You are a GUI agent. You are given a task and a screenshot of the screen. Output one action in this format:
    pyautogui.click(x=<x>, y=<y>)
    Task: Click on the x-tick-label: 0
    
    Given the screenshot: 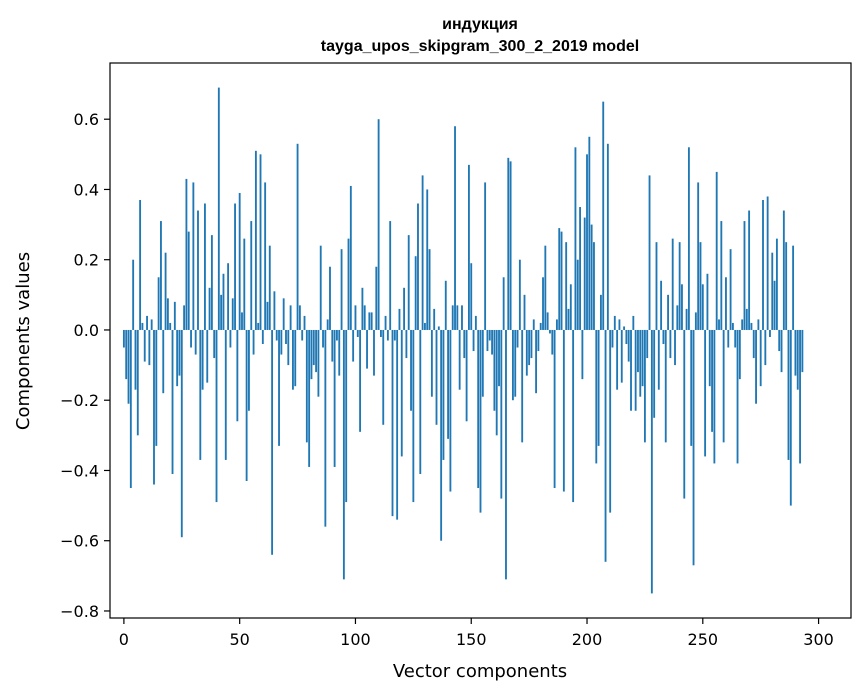 What is the action you would take?
    pyautogui.click(x=124, y=639)
    